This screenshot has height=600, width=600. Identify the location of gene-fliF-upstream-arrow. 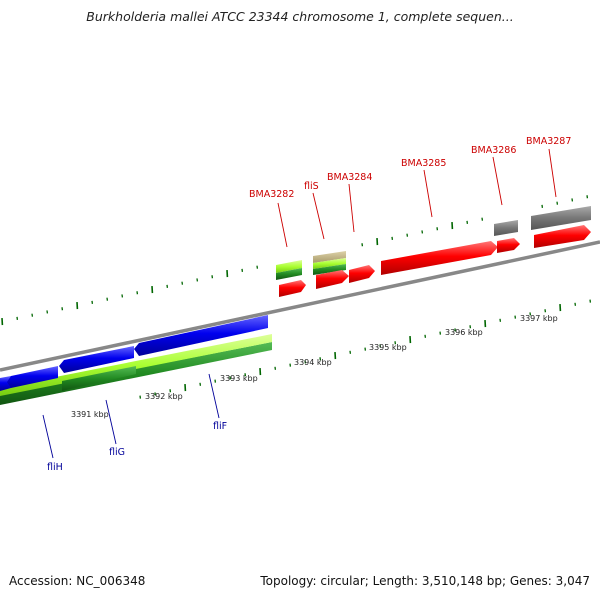
(96, 359).